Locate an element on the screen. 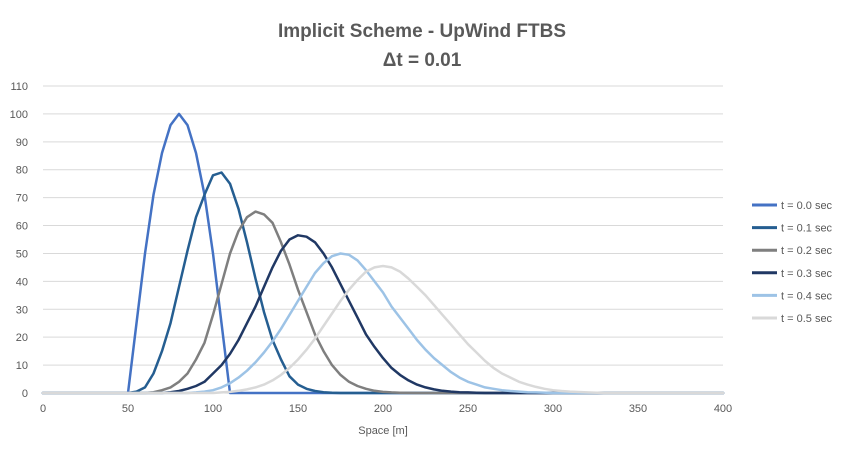 The width and height of the screenshot is (844, 453). y-tick-label: 60 is located at coordinates (22, 227).